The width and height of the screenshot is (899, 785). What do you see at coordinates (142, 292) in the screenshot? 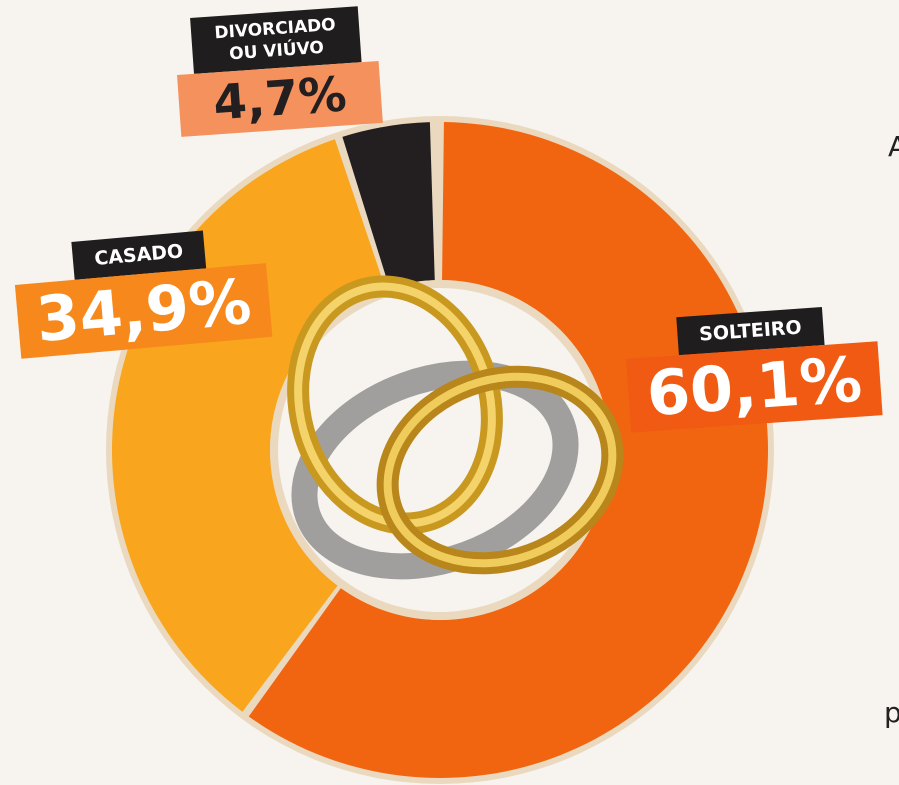
I see `slice-label: CASADO 34,9%` at bounding box center [142, 292].